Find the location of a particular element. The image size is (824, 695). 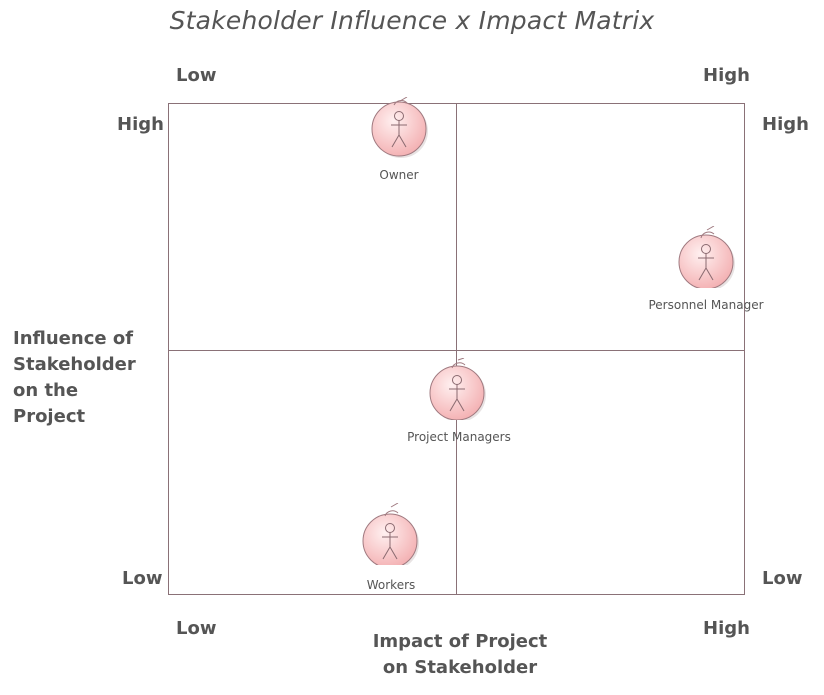

y-axis-title-line: Influence of is located at coordinates (73, 338).